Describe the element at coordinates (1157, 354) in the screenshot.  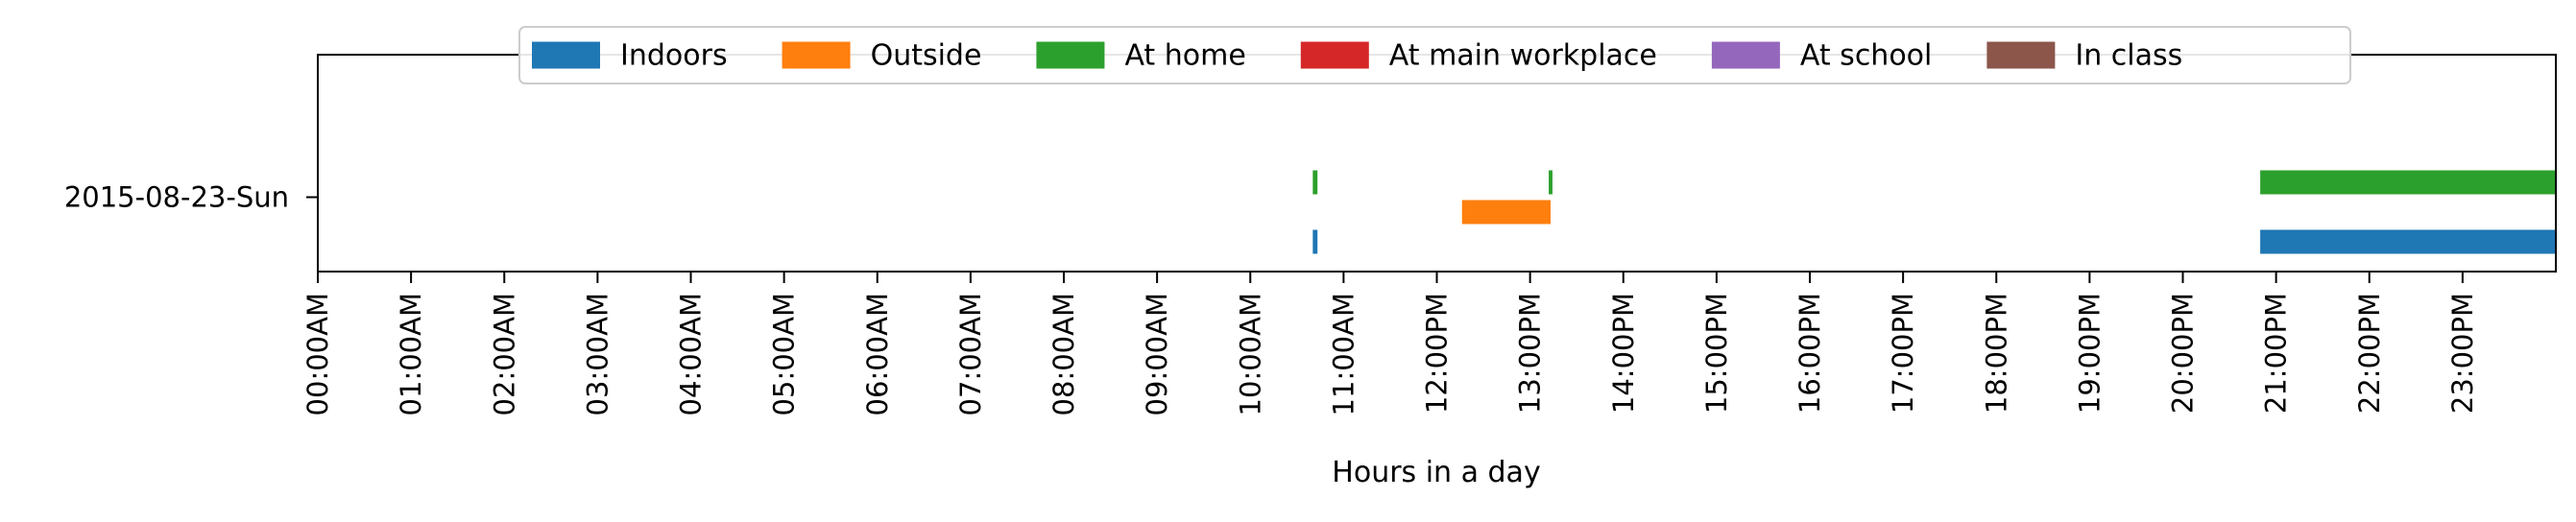
I see `x-tick-label: 09:00AM` at that location.